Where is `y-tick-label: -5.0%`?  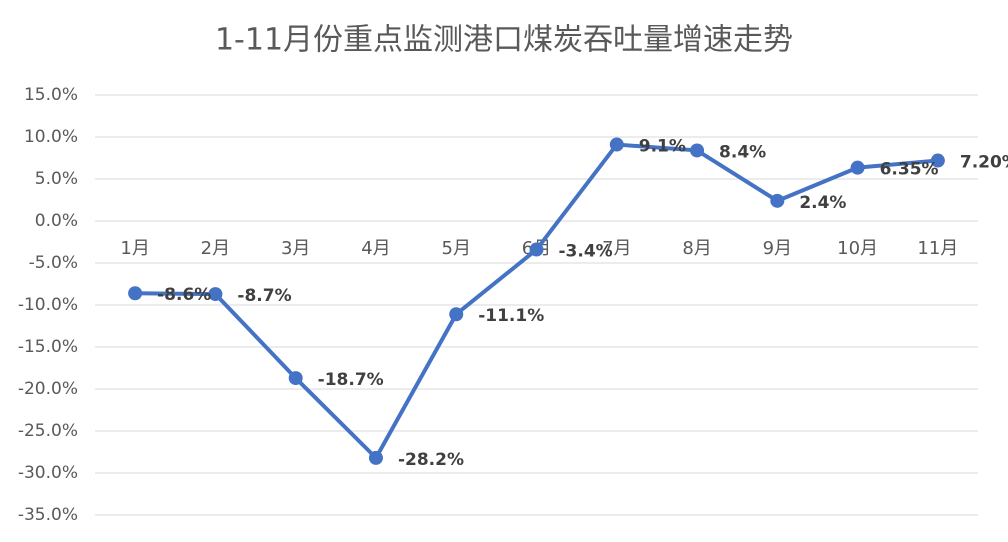
y-tick-label: -5.0% is located at coordinates (53, 263).